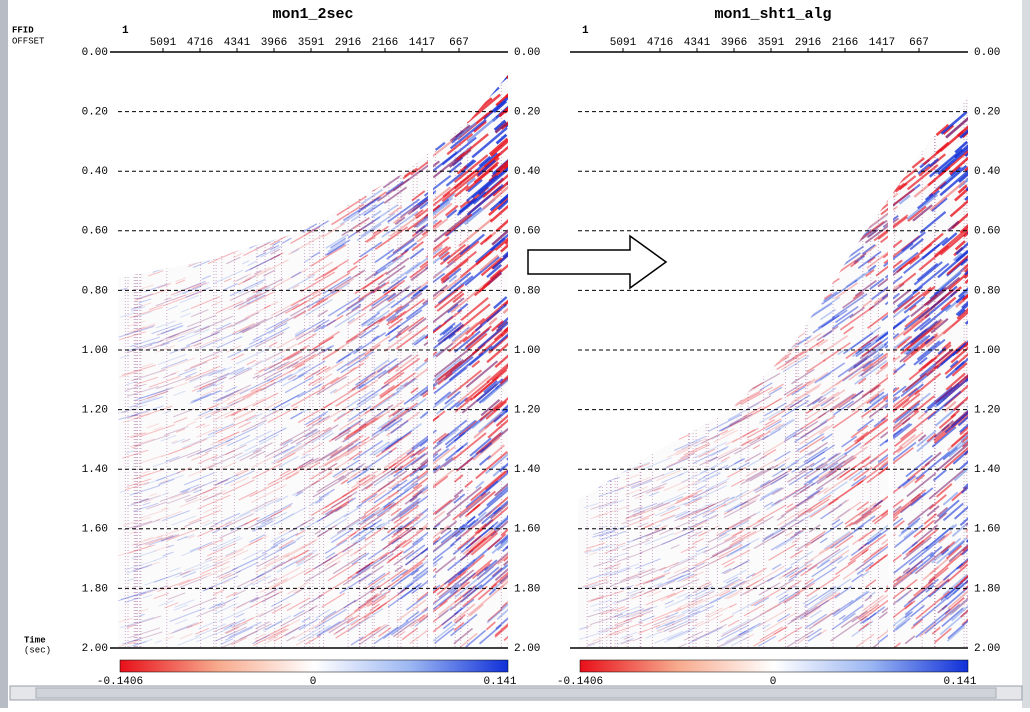  I want to click on offset-tick-label: 667, so click(459, 43).